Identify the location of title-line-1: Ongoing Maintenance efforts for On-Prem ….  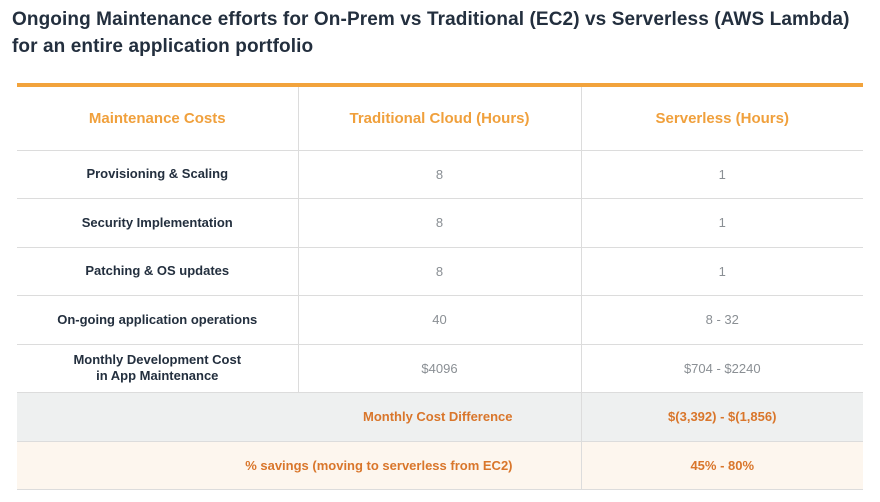
(431, 19).